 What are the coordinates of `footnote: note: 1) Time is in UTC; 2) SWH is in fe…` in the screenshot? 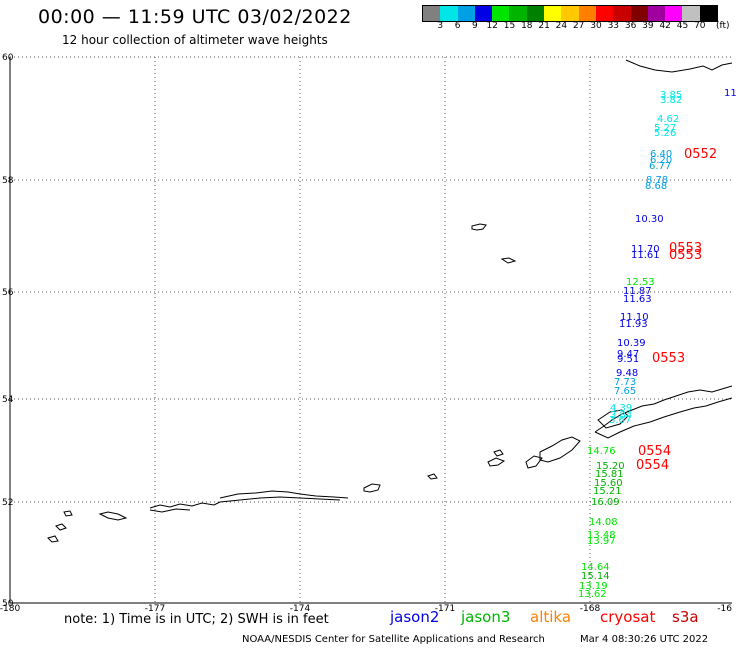 It's located at (196, 619).